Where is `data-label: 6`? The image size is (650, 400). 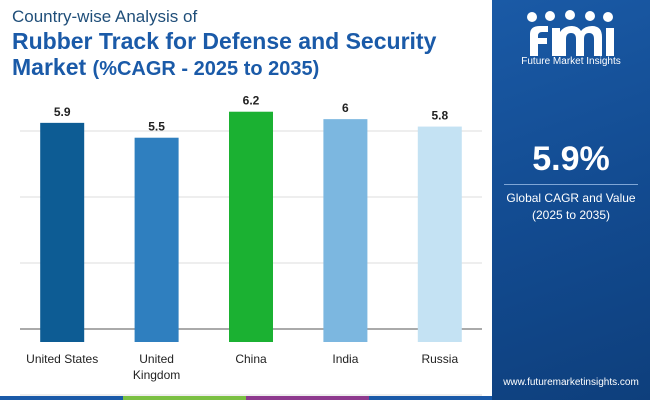
data-label: 6 is located at coordinates (345, 108).